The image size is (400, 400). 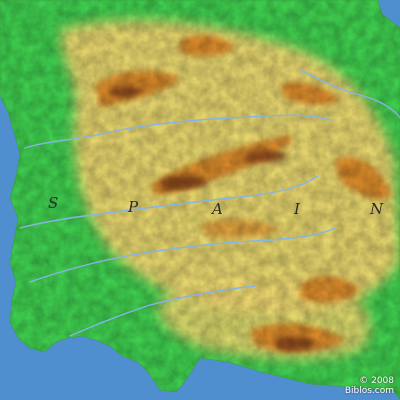 What do you see at coordinates (169, 202) in the screenshot?
I see `river-tajo` at bounding box center [169, 202].